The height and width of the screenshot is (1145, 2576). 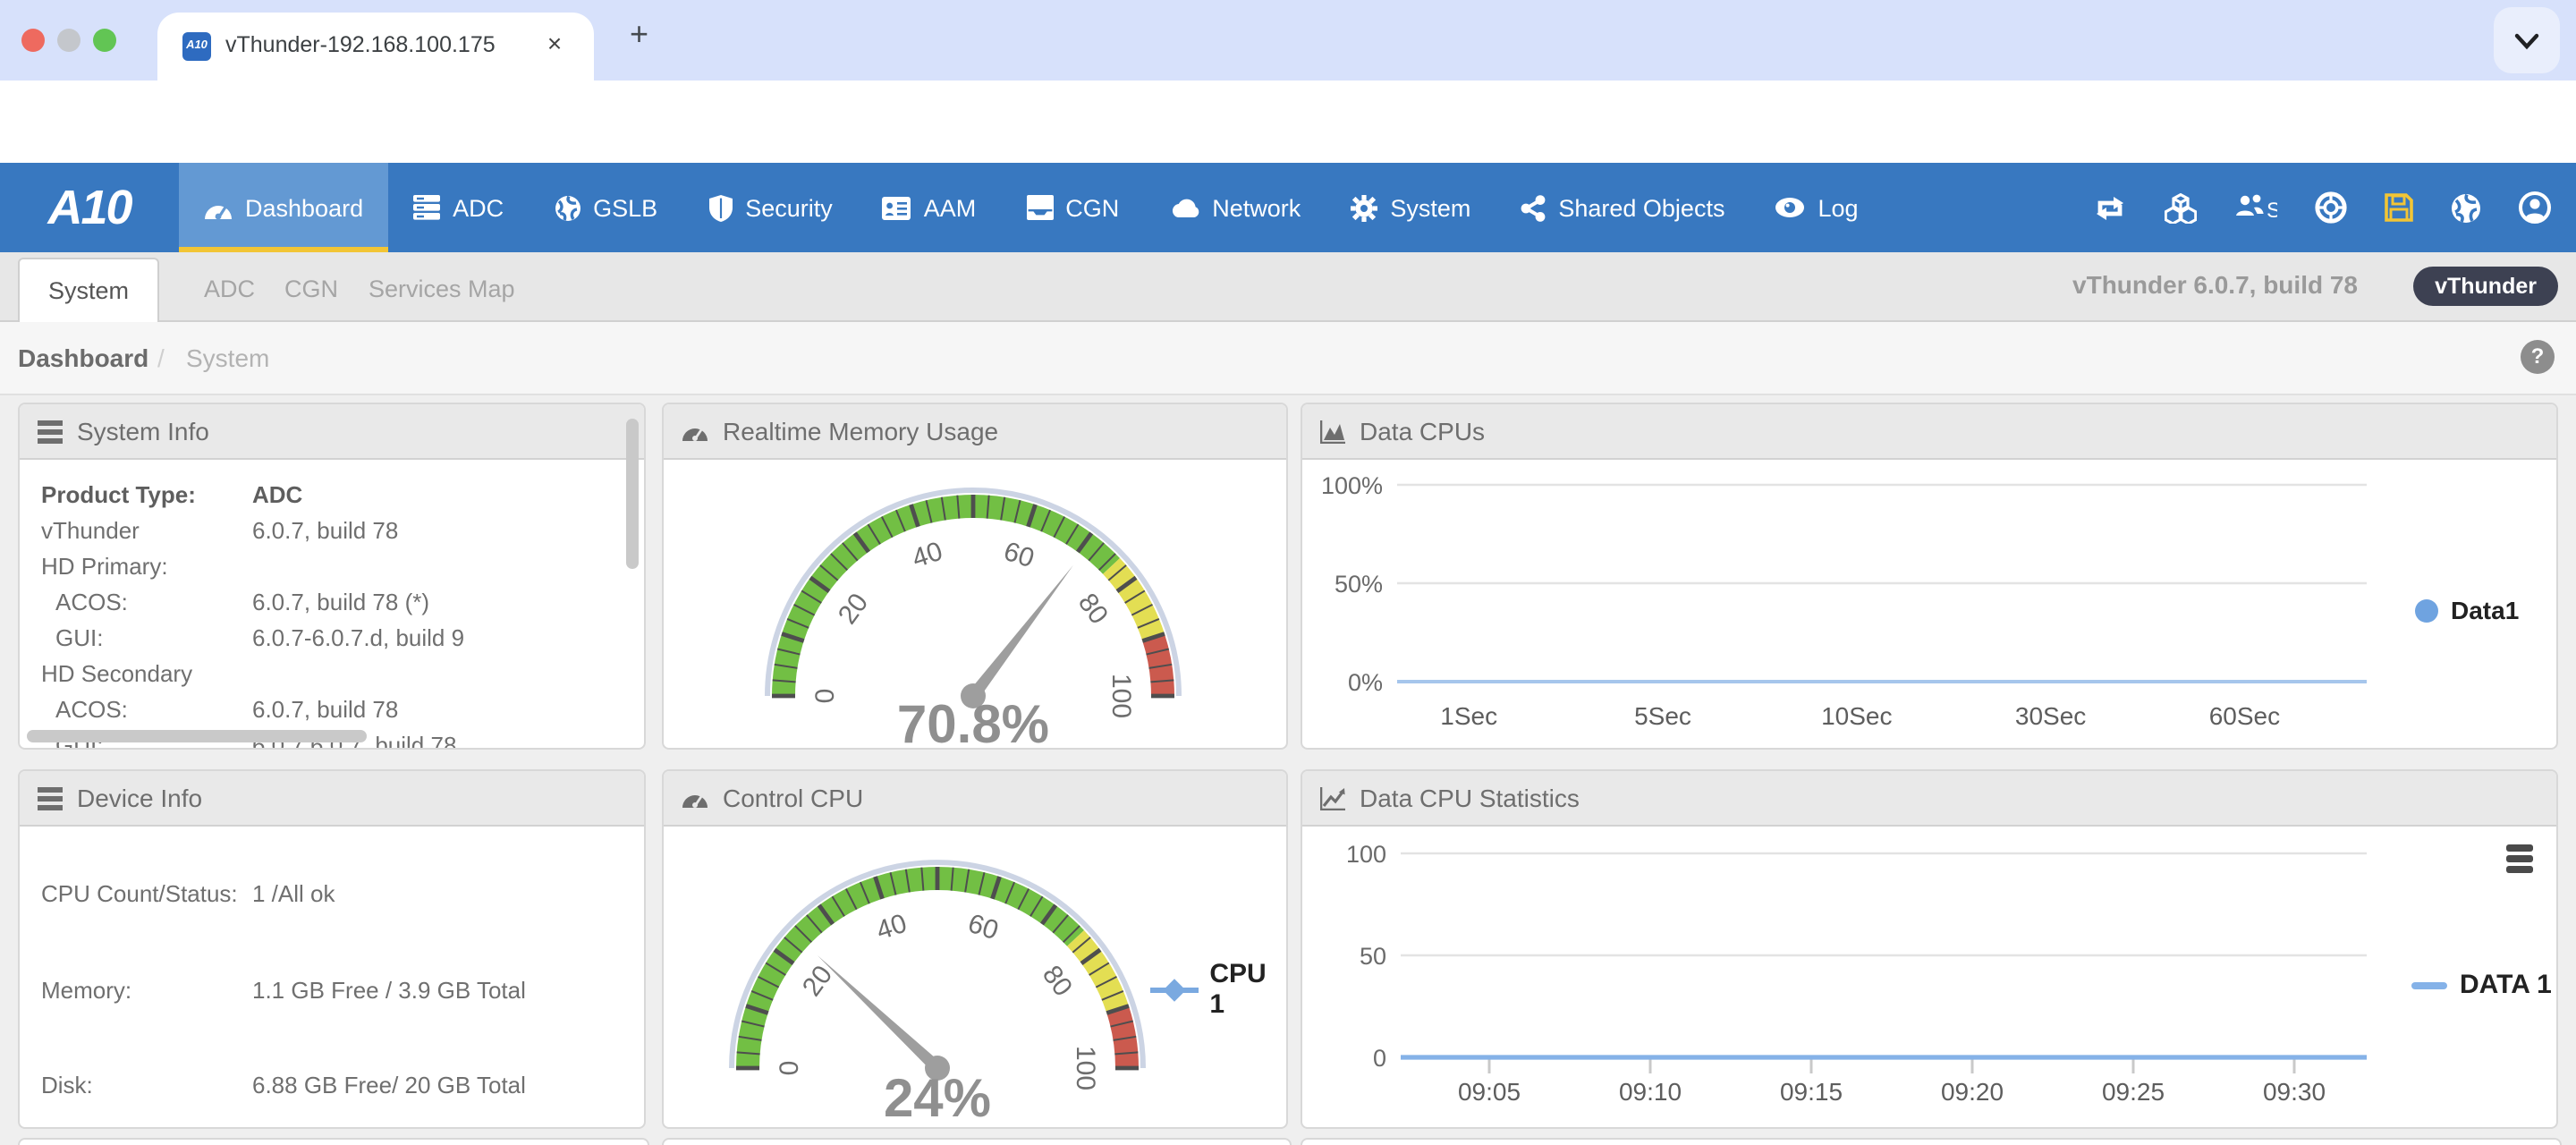 I want to click on life-ring-icon, so click(x=2331, y=207).